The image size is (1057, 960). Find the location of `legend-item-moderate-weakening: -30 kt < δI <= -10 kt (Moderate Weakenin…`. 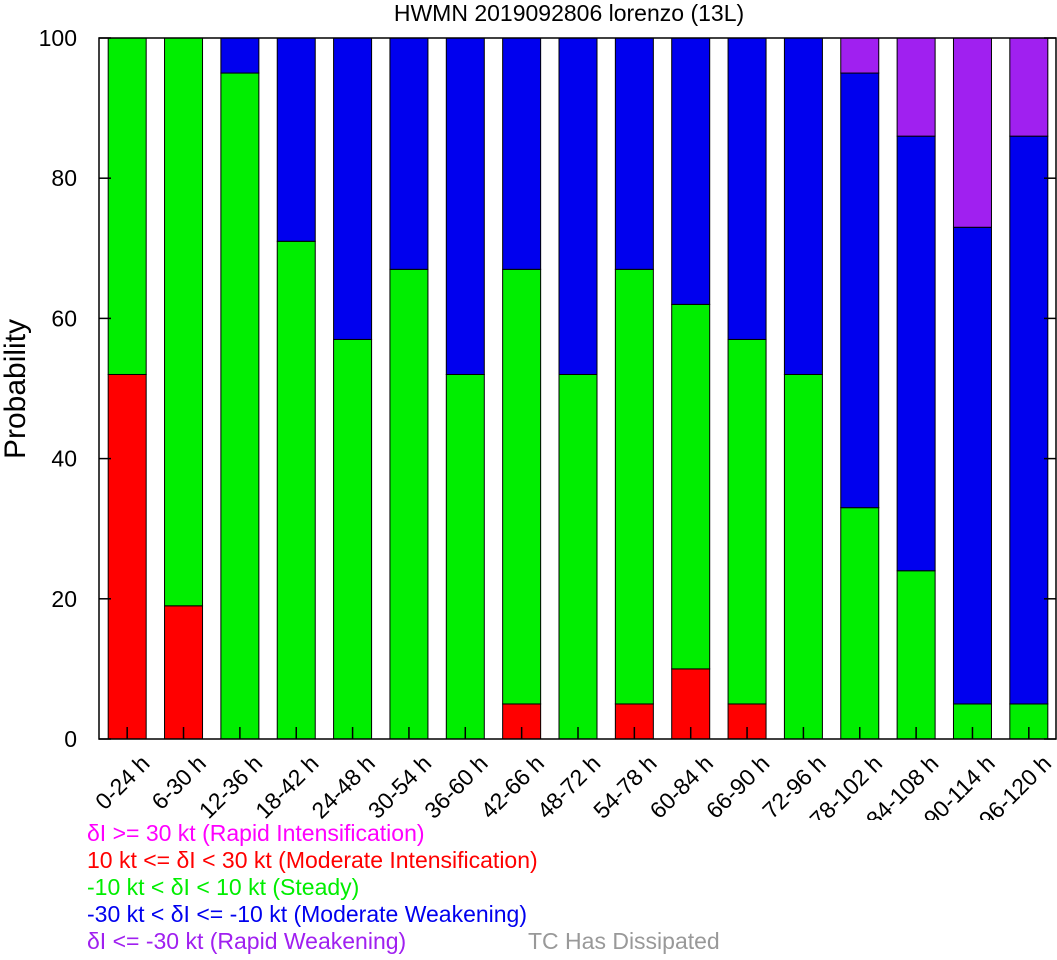

legend-item-moderate-weakening: -30 kt < δI <= -10 kt (Moderate Weakenin… is located at coordinates (307, 914).